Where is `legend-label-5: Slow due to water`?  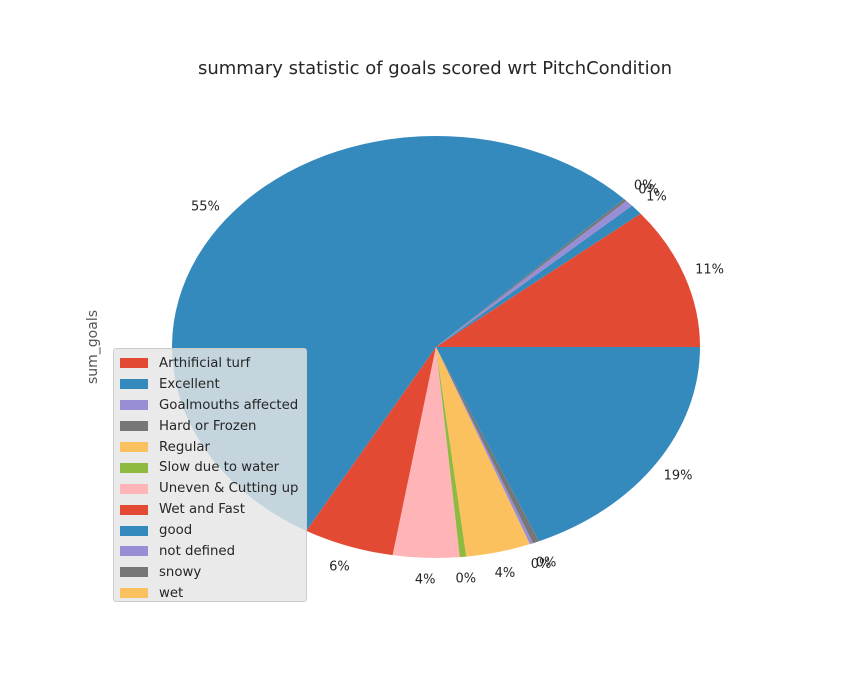 legend-label-5: Slow due to water is located at coordinates (219, 468).